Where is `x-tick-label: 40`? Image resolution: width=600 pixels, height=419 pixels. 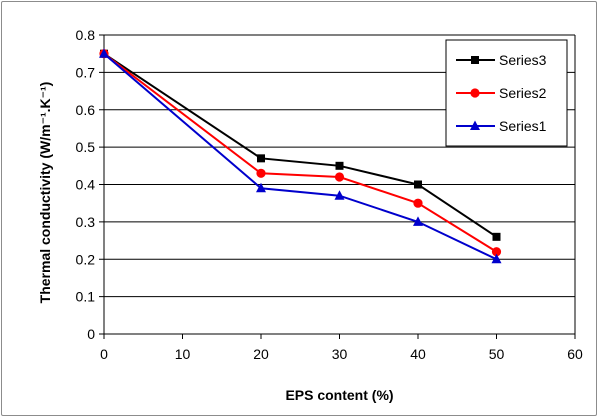
x-tick-label: 40 is located at coordinates (418, 354).